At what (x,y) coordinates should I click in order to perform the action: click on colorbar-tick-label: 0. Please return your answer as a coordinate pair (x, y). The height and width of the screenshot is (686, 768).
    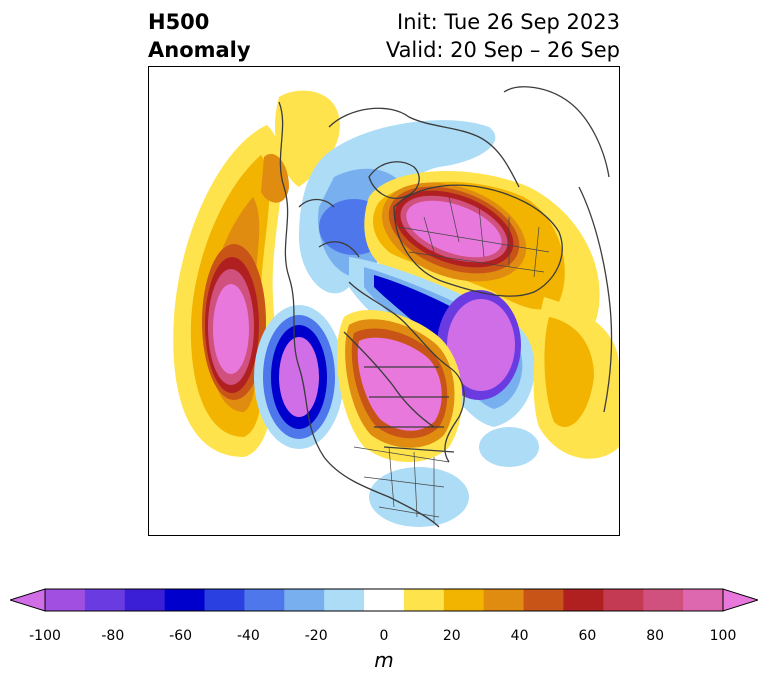
    Looking at the image, I should click on (384, 636).